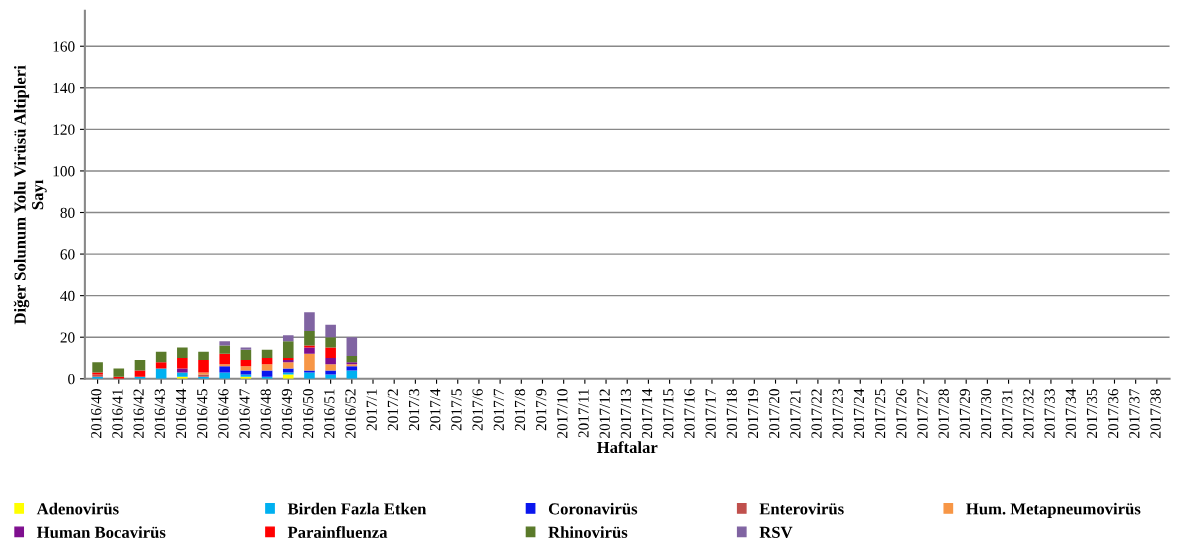 This screenshot has height=545, width=1179. What do you see at coordinates (393, 410) in the screenshot?
I see `x-tick-label: 2017/2` at bounding box center [393, 410].